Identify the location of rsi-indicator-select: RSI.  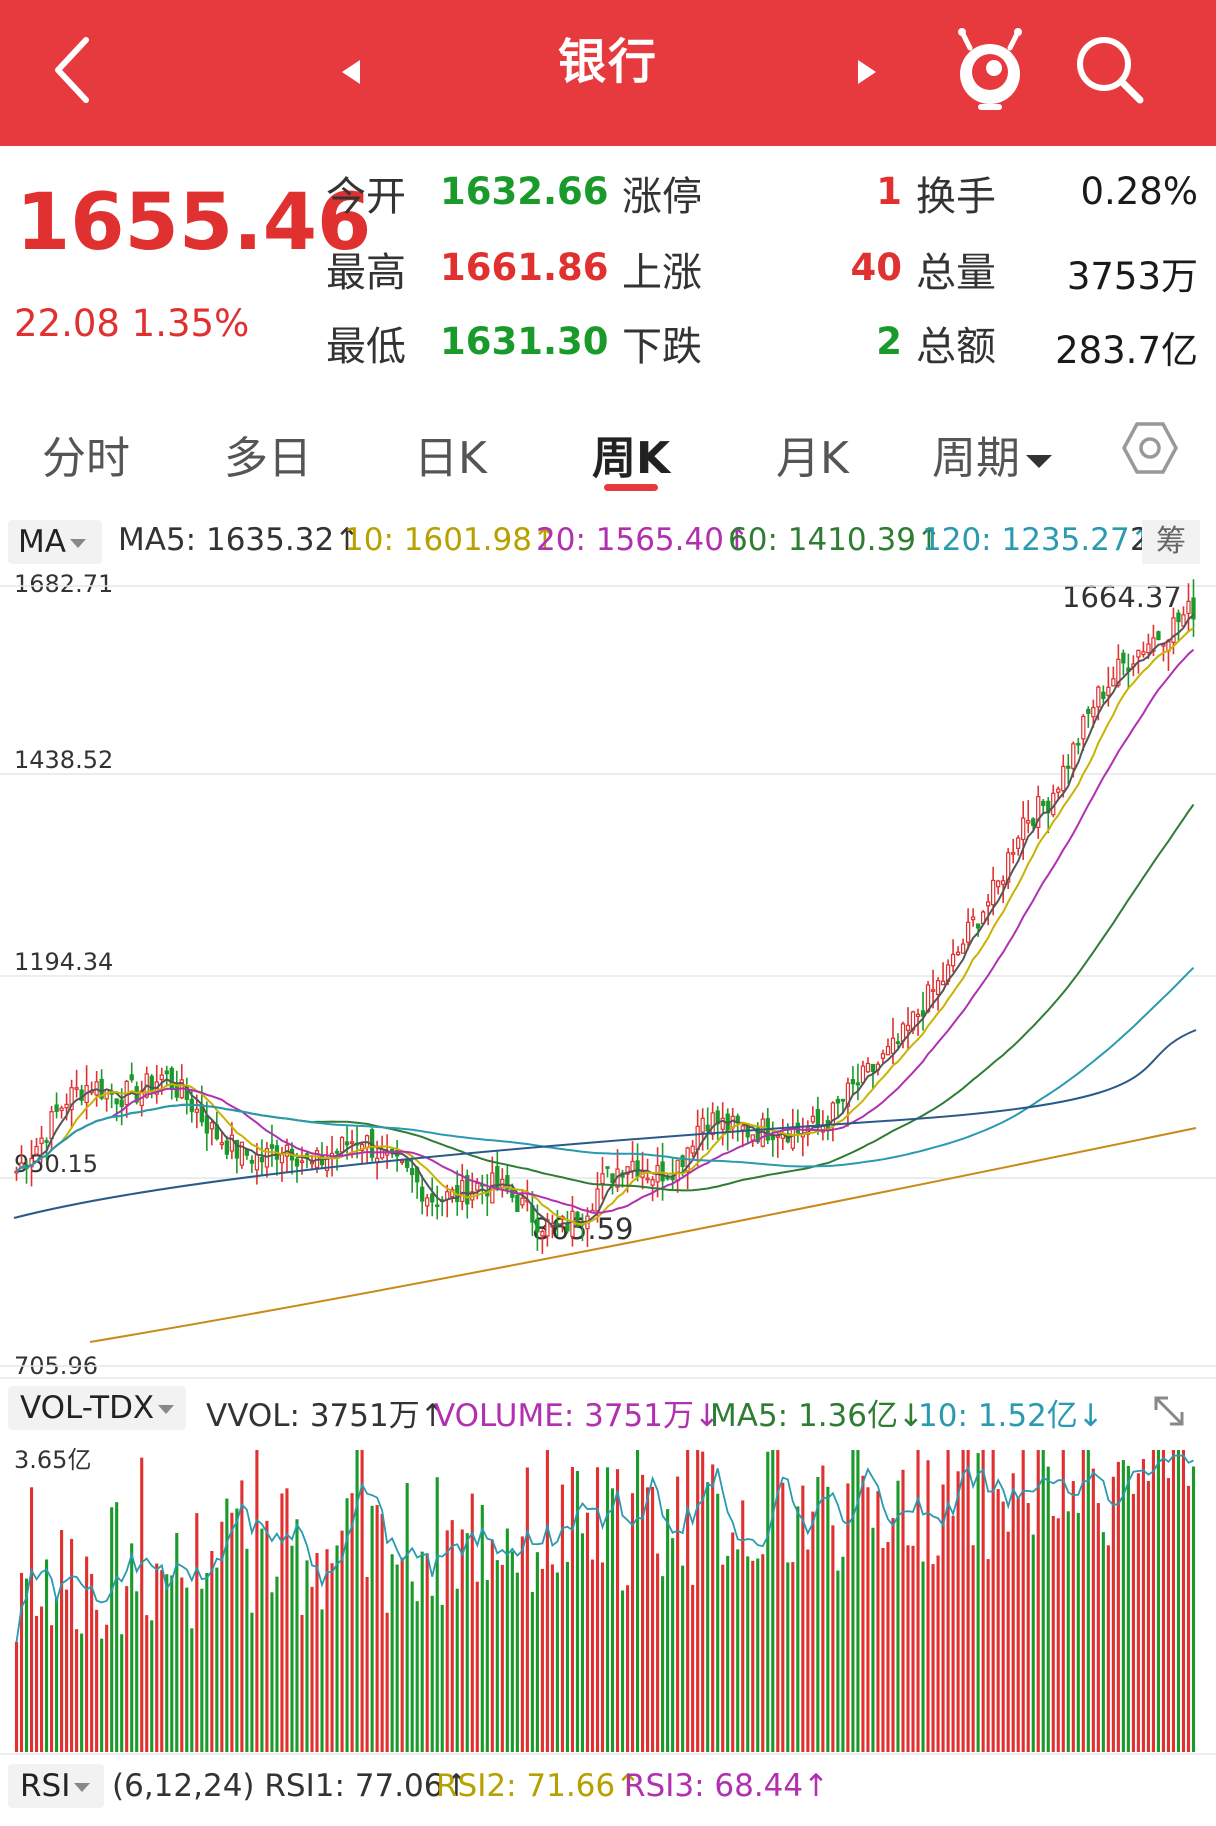
(56, 1786).